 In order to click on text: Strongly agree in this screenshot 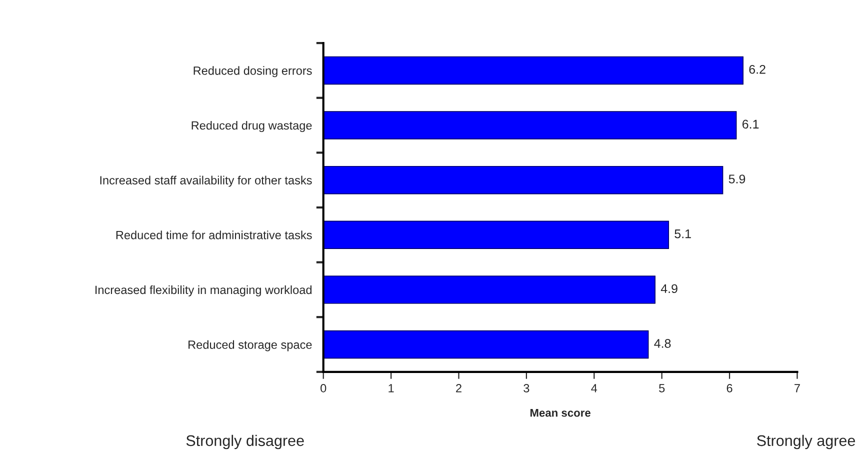, I will do `click(806, 442)`.